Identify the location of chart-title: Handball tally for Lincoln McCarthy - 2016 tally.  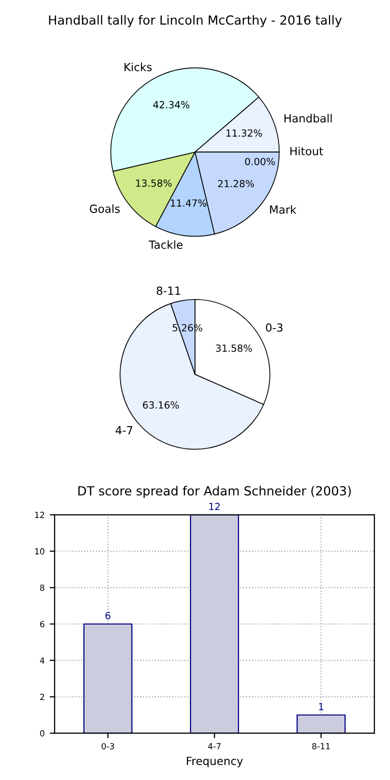
(195, 21).